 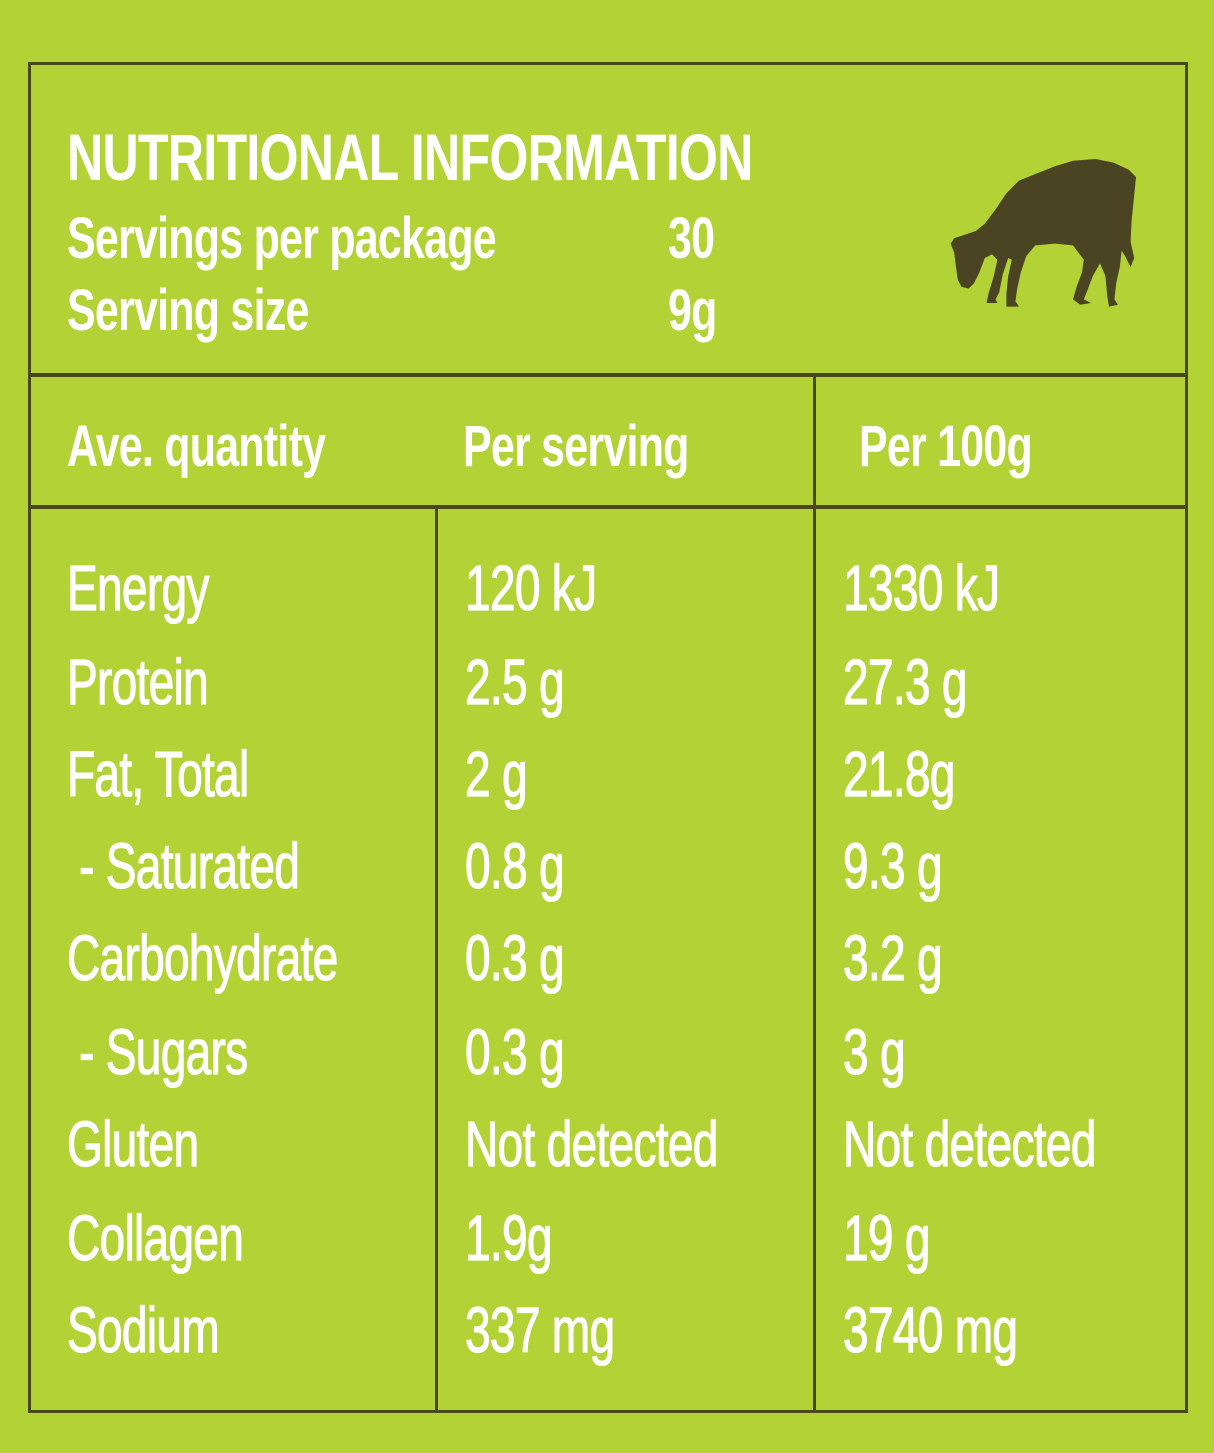 What do you see at coordinates (899, 773) in the screenshot?
I see `per-100g-value: 21.8g` at bounding box center [899, 773].